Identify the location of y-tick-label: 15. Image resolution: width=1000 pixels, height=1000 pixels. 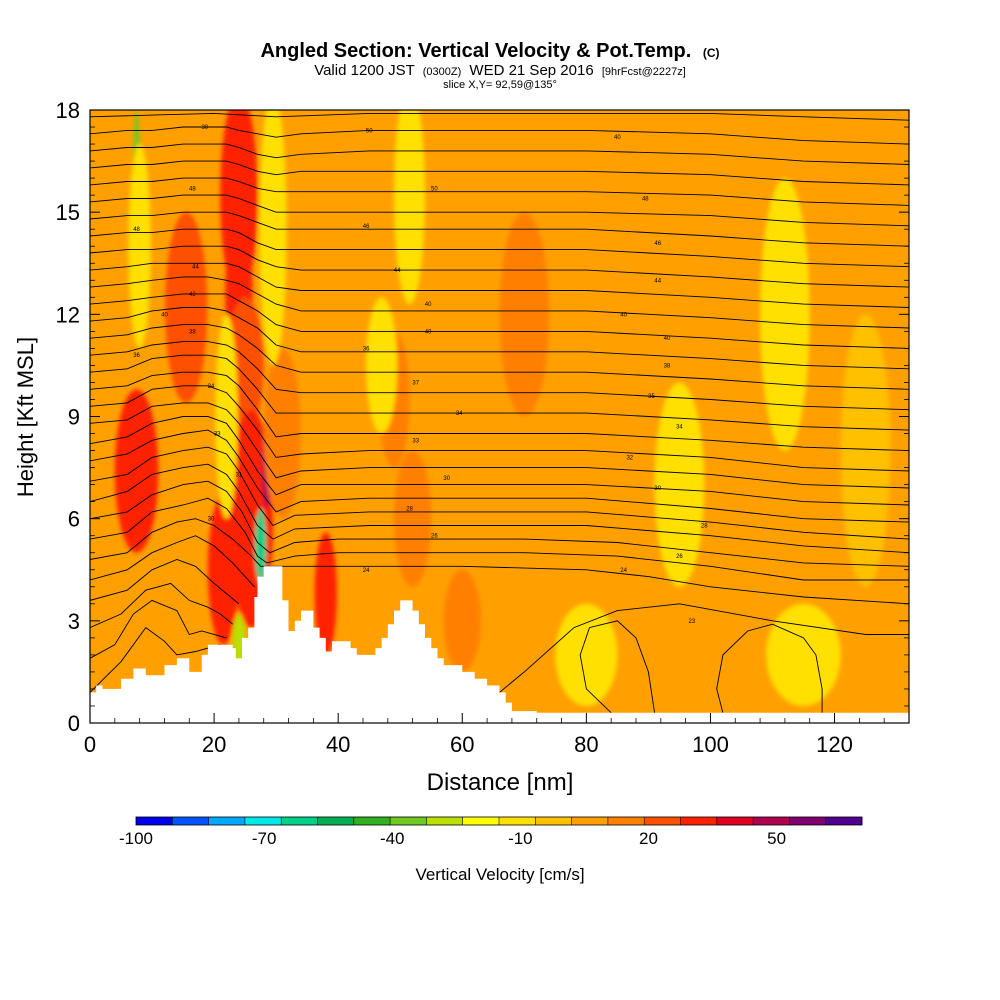
(68, 212).